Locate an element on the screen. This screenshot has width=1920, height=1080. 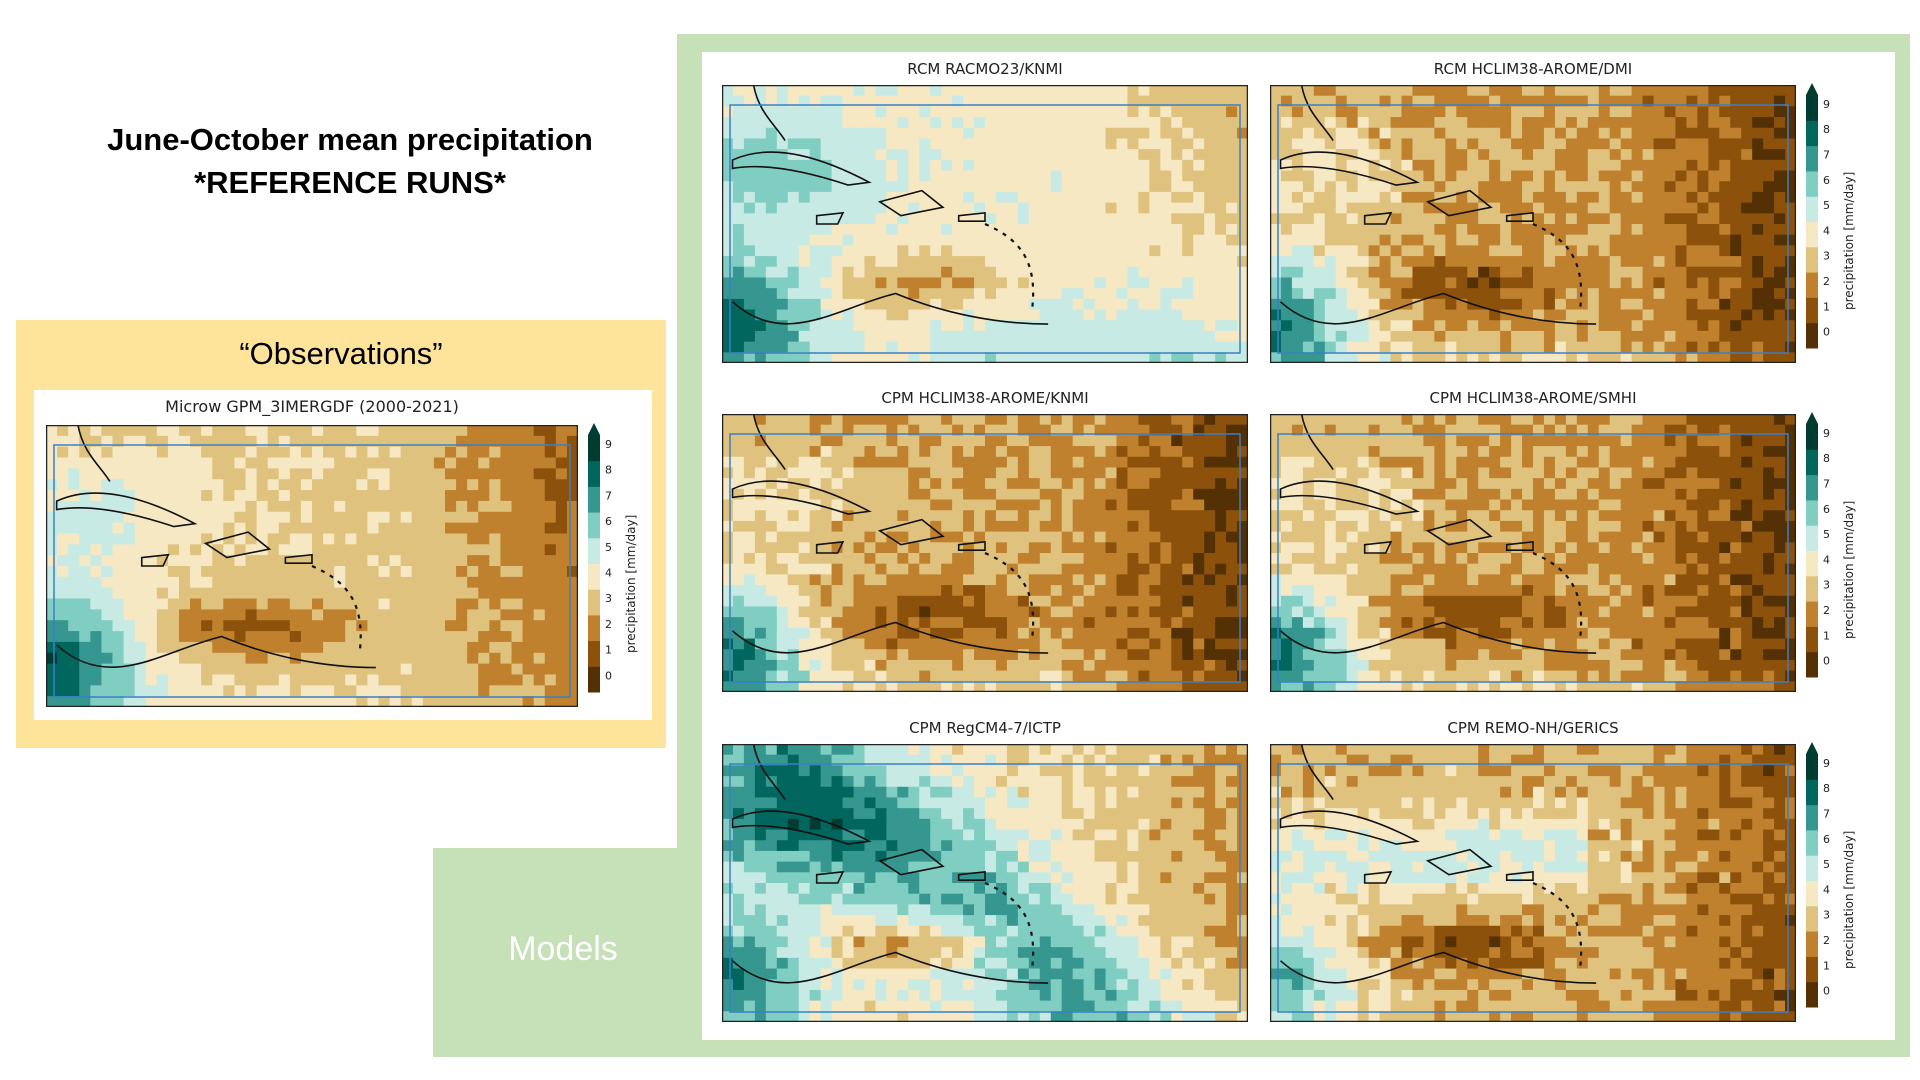
colorbar-segment is located at coordinates (1812, 158).